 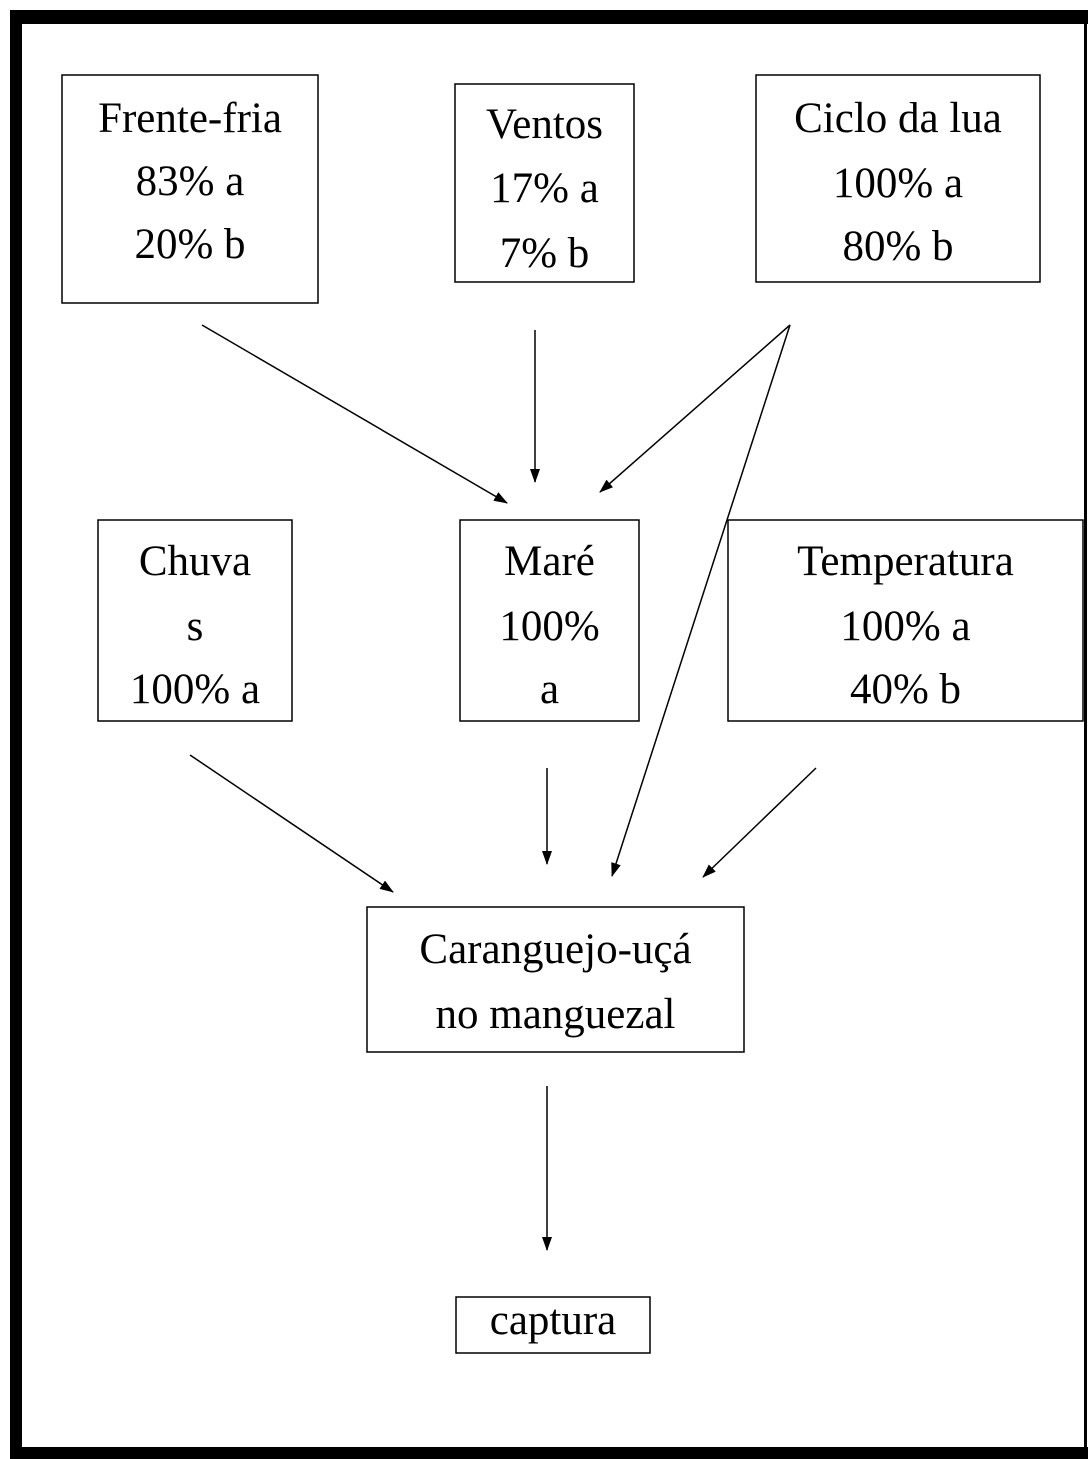 What do you see at coordinates (549, 1453) in the screenshot?
I see `frame-bottom` at bounding box center [549, 1453].